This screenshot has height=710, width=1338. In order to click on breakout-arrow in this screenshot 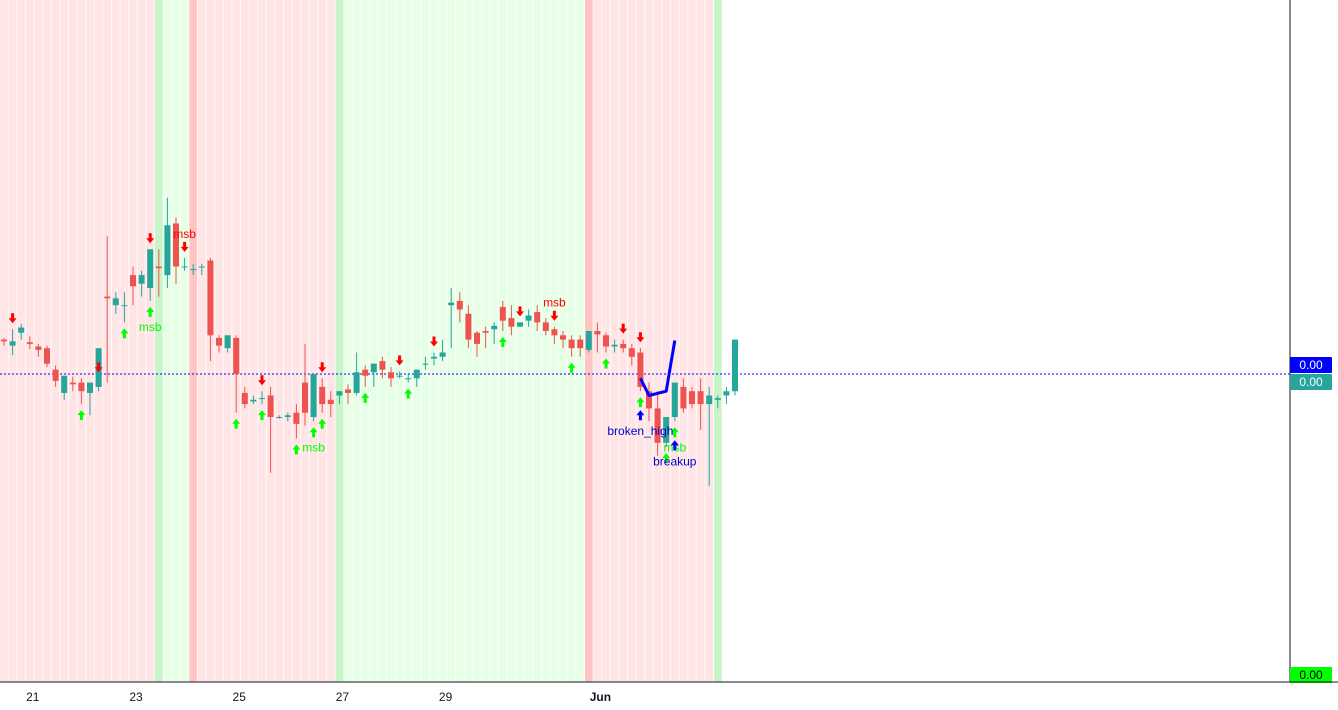, I will do `click(640, 415)`.